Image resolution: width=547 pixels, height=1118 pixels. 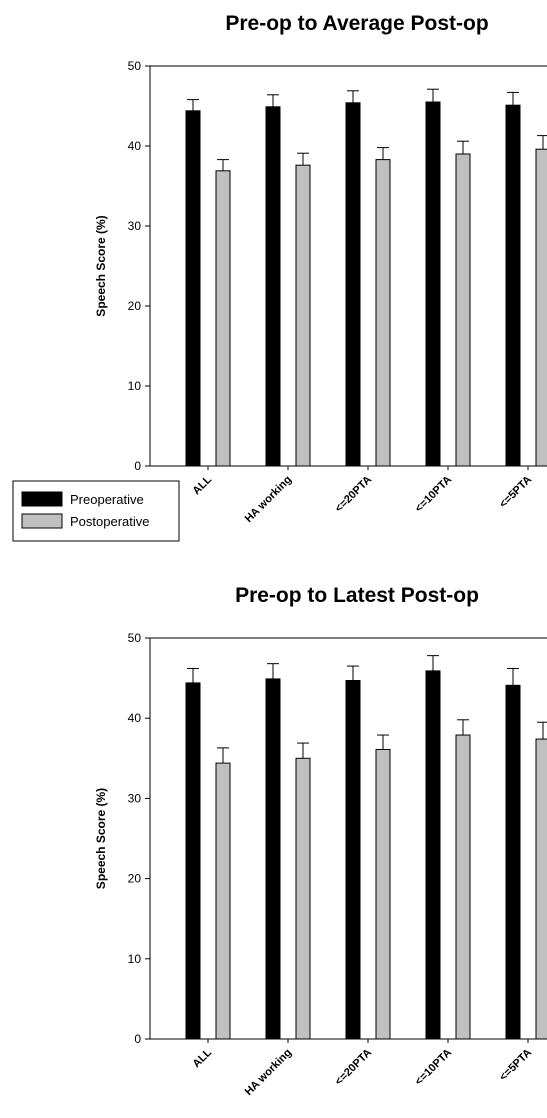 I want to click on chart-title: Pre-op to Latest Post-op, so click(x=357, y=595).